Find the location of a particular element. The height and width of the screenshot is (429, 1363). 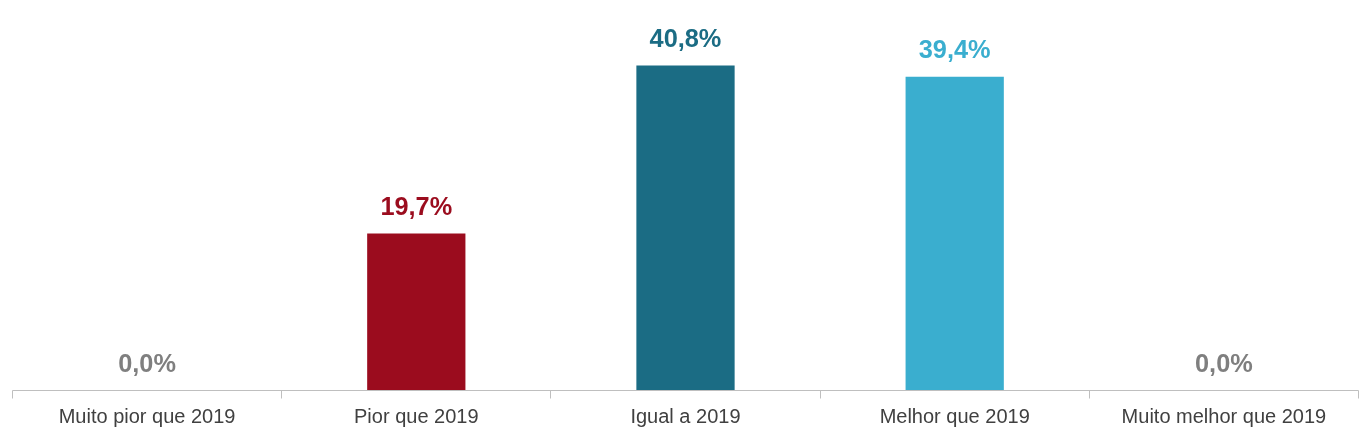

data-label: 40,8% is located at coordinates (685, 37).